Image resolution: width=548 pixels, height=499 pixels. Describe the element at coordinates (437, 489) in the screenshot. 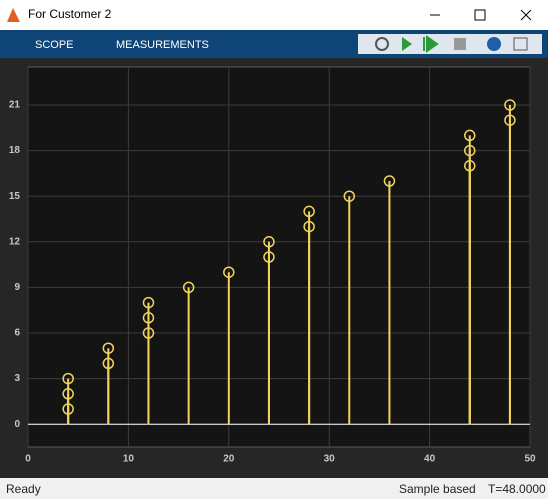

I see `status-mode: Sample based` at that location.